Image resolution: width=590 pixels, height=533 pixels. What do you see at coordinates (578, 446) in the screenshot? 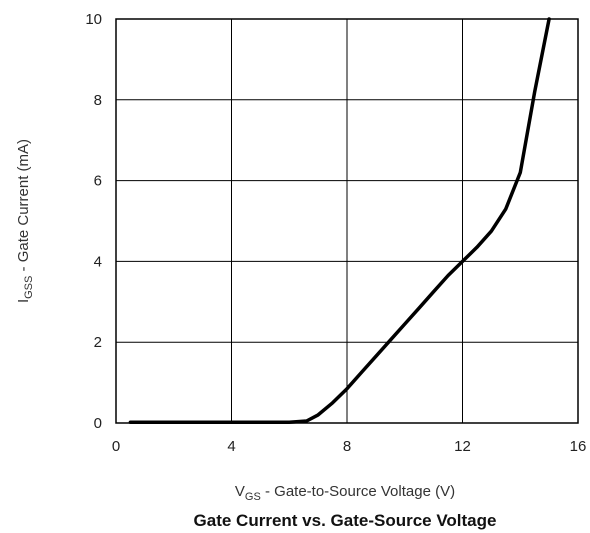
I see `x-tick-label: 16` at bounding box center [578, 446].